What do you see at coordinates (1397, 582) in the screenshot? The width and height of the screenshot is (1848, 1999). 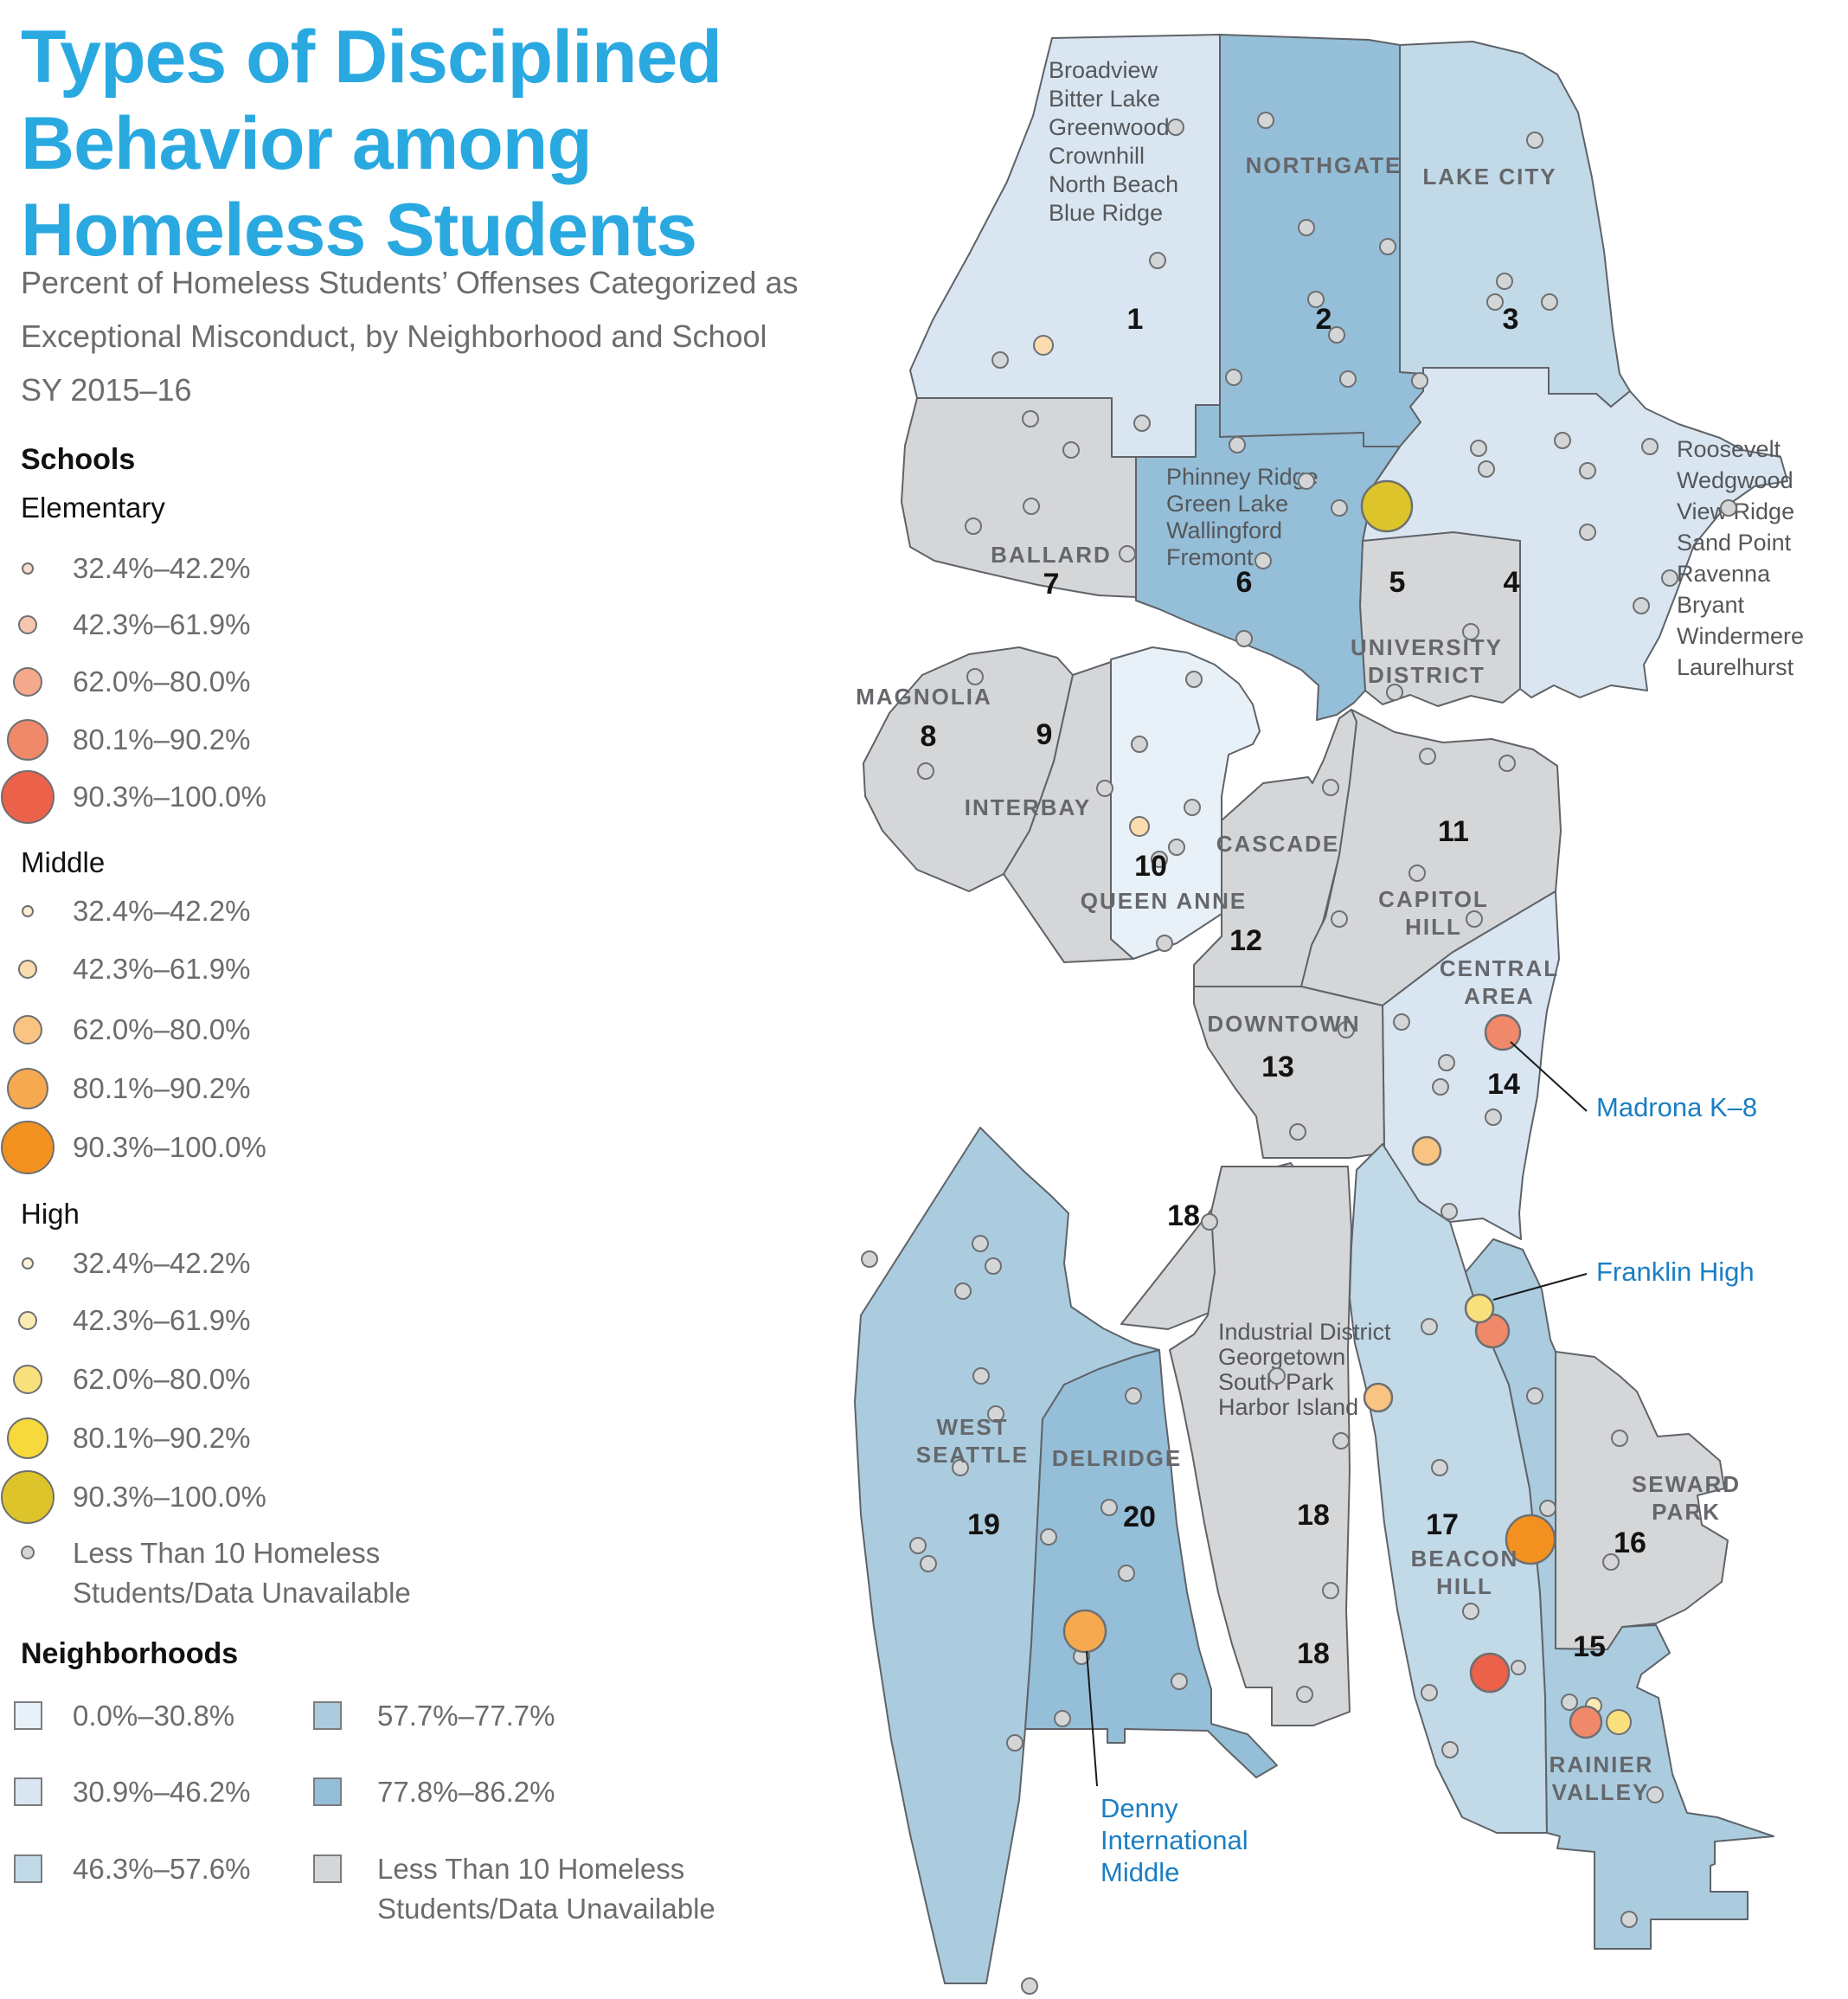 I see `region-number-label: 5` at bounding box center [1397, 582].